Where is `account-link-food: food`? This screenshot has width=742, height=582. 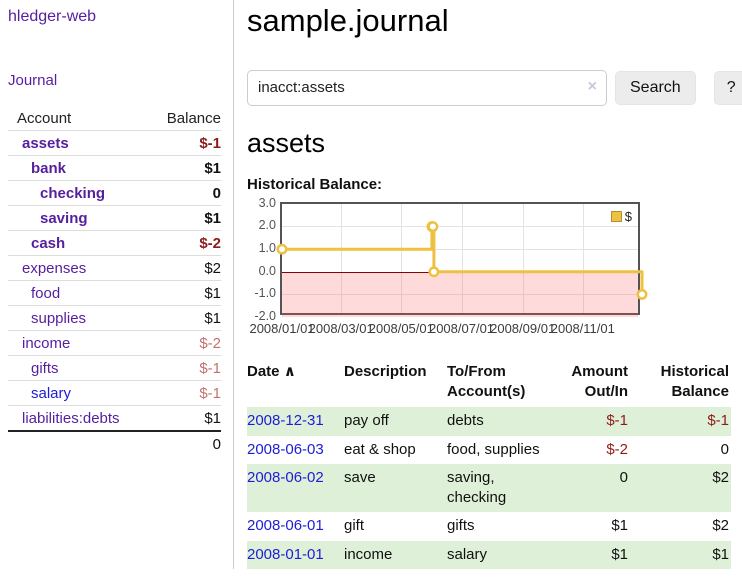 account-link-food: food is located at coordinates (46, 293).